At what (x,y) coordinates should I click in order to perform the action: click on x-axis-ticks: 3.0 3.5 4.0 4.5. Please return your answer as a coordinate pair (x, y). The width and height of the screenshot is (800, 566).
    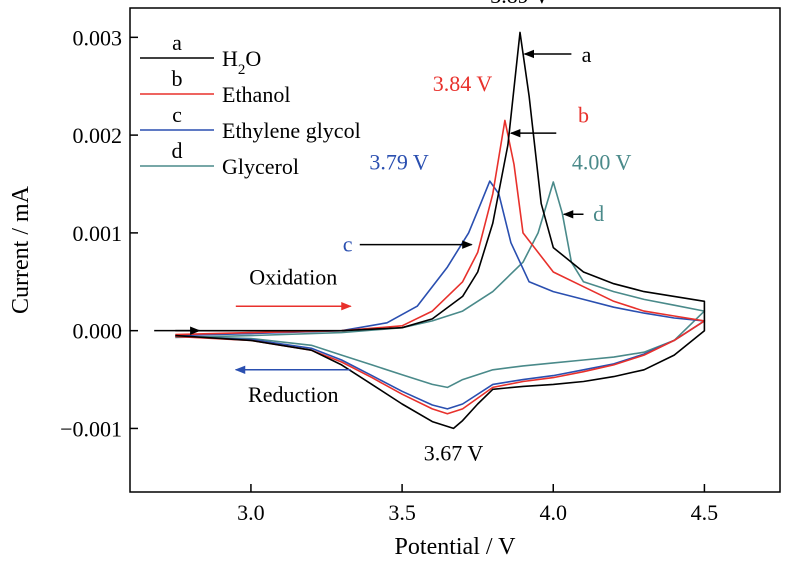
    Looking at the image, I should click on (477, 504).